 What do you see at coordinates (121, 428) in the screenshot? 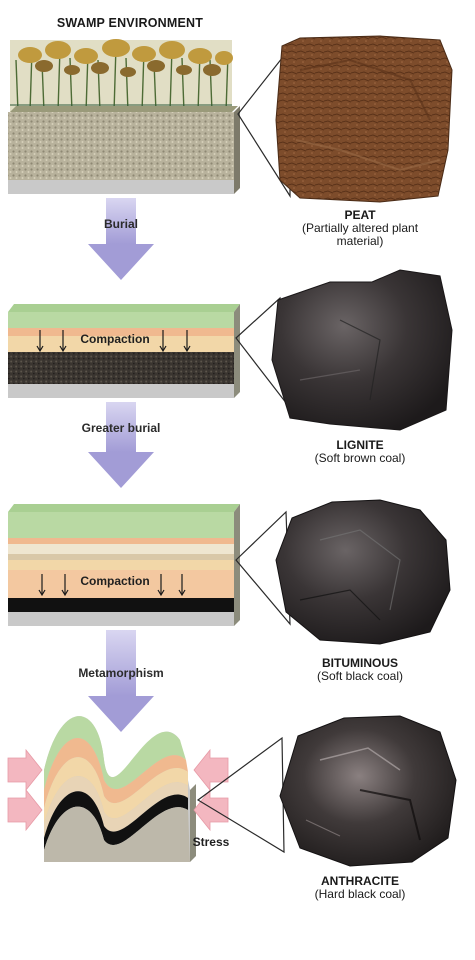
I see `process-label-greater-burial: Greater burial` at bounding box center [121, 428].